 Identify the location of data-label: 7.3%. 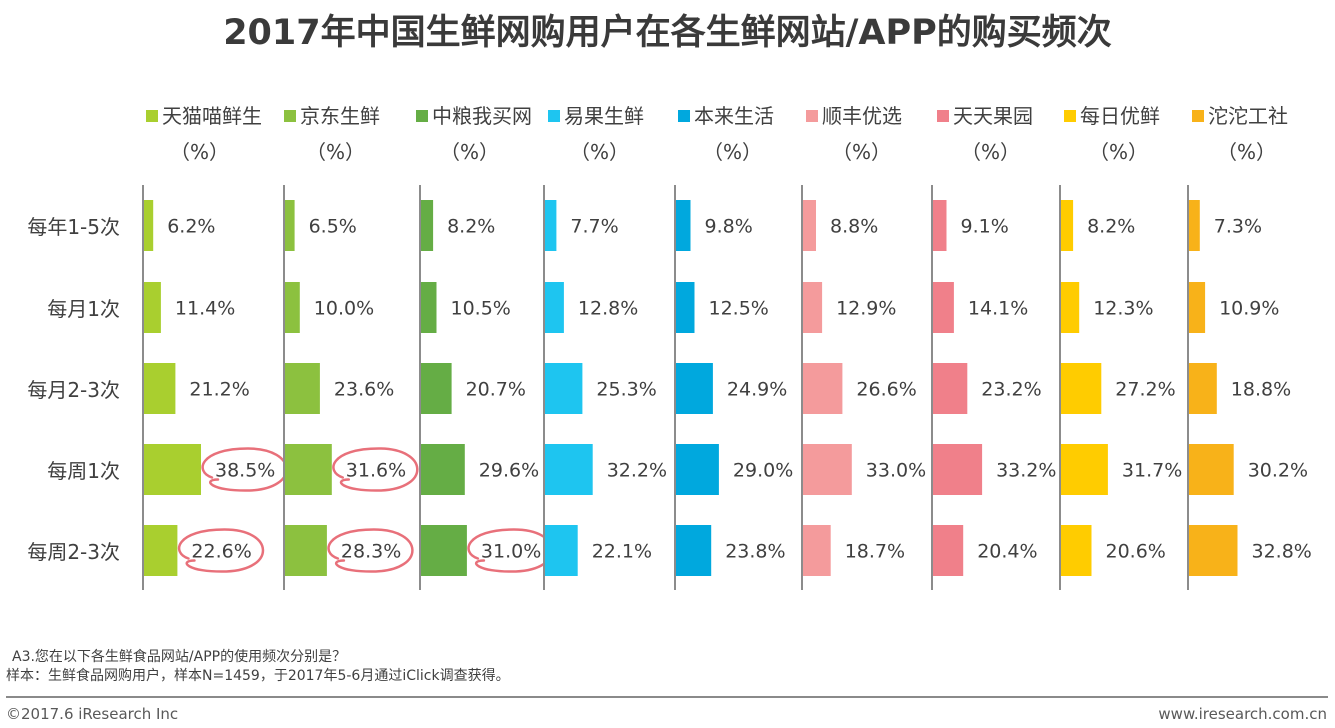
(1238, 227).